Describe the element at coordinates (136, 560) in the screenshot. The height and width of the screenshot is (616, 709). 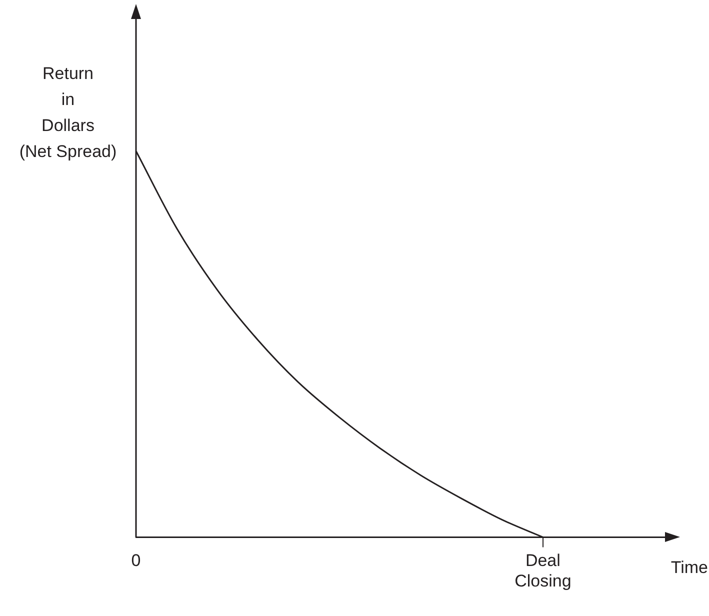
I see `x-tick-label: 0` at that location.